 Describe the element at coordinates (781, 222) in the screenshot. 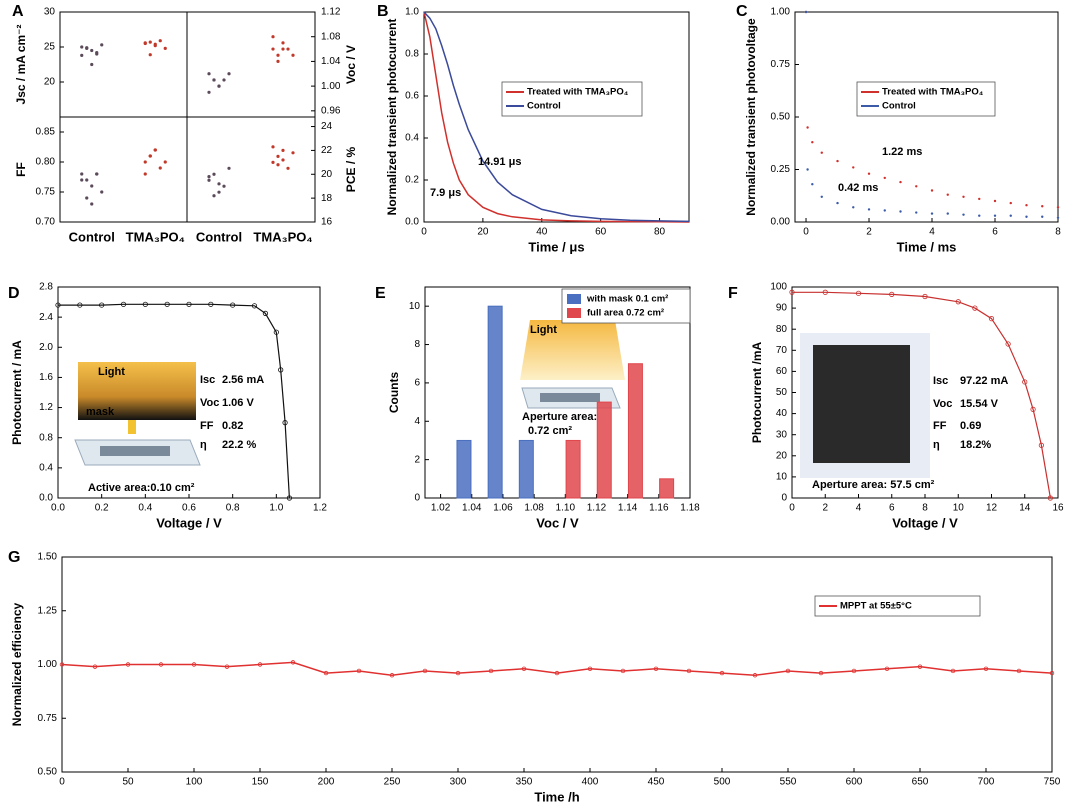

I see `y-tick-label: 0.00` at that location.